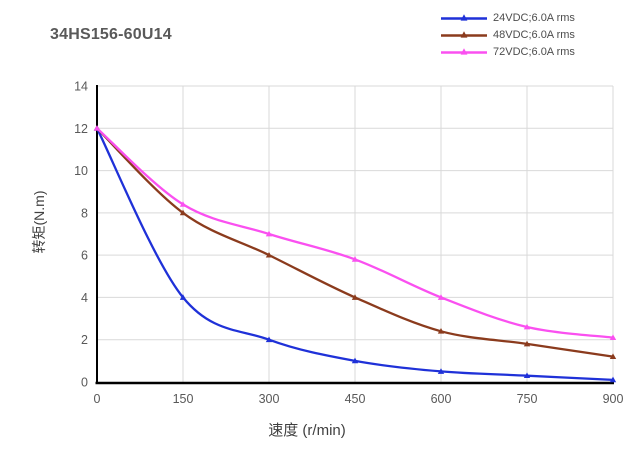 The height and width of the screenshot is (450, 640). Describe the element at coordinates (81, 129) in the screenshot. I see `y-tick-label: 12` at that location.